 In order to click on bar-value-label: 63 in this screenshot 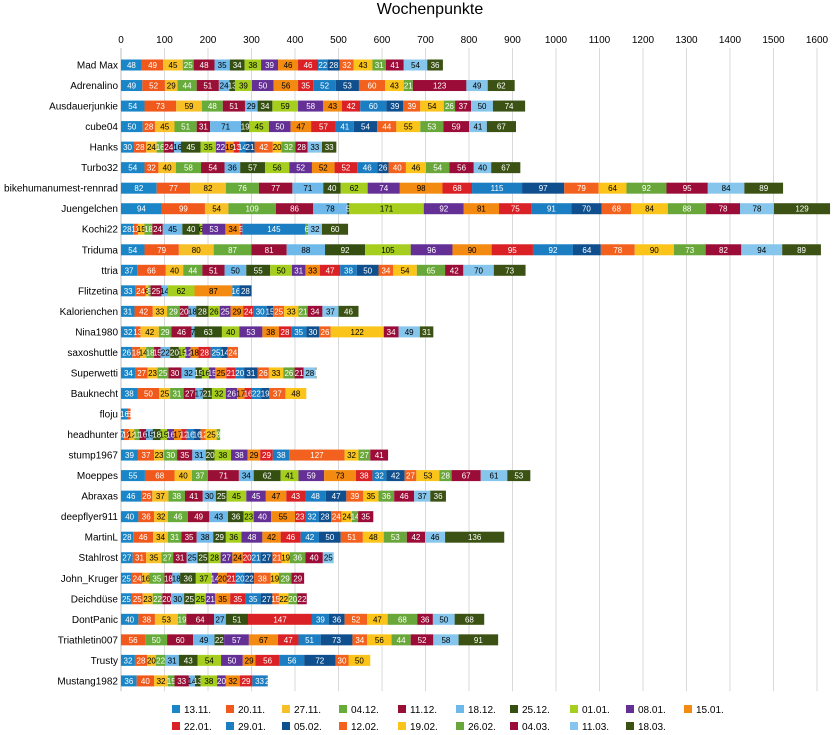, I will do `click(208, 332)`.